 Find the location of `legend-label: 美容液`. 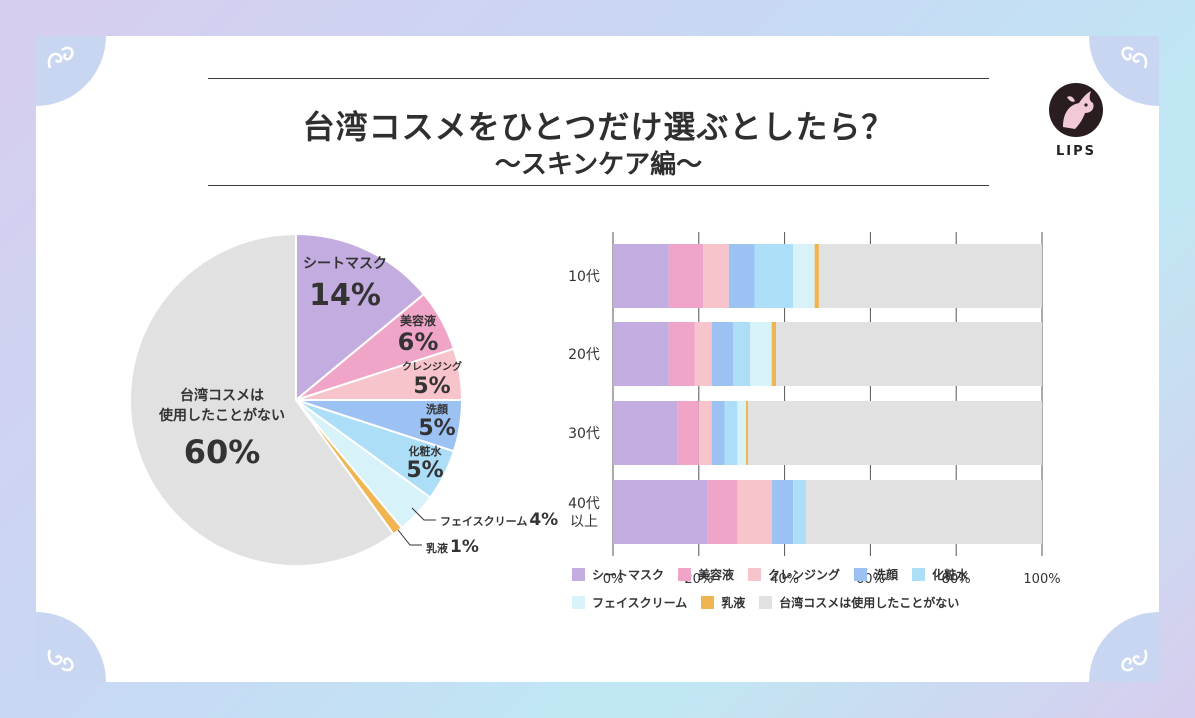

legend-label: 美容液 is located at coordinates (716, 574).